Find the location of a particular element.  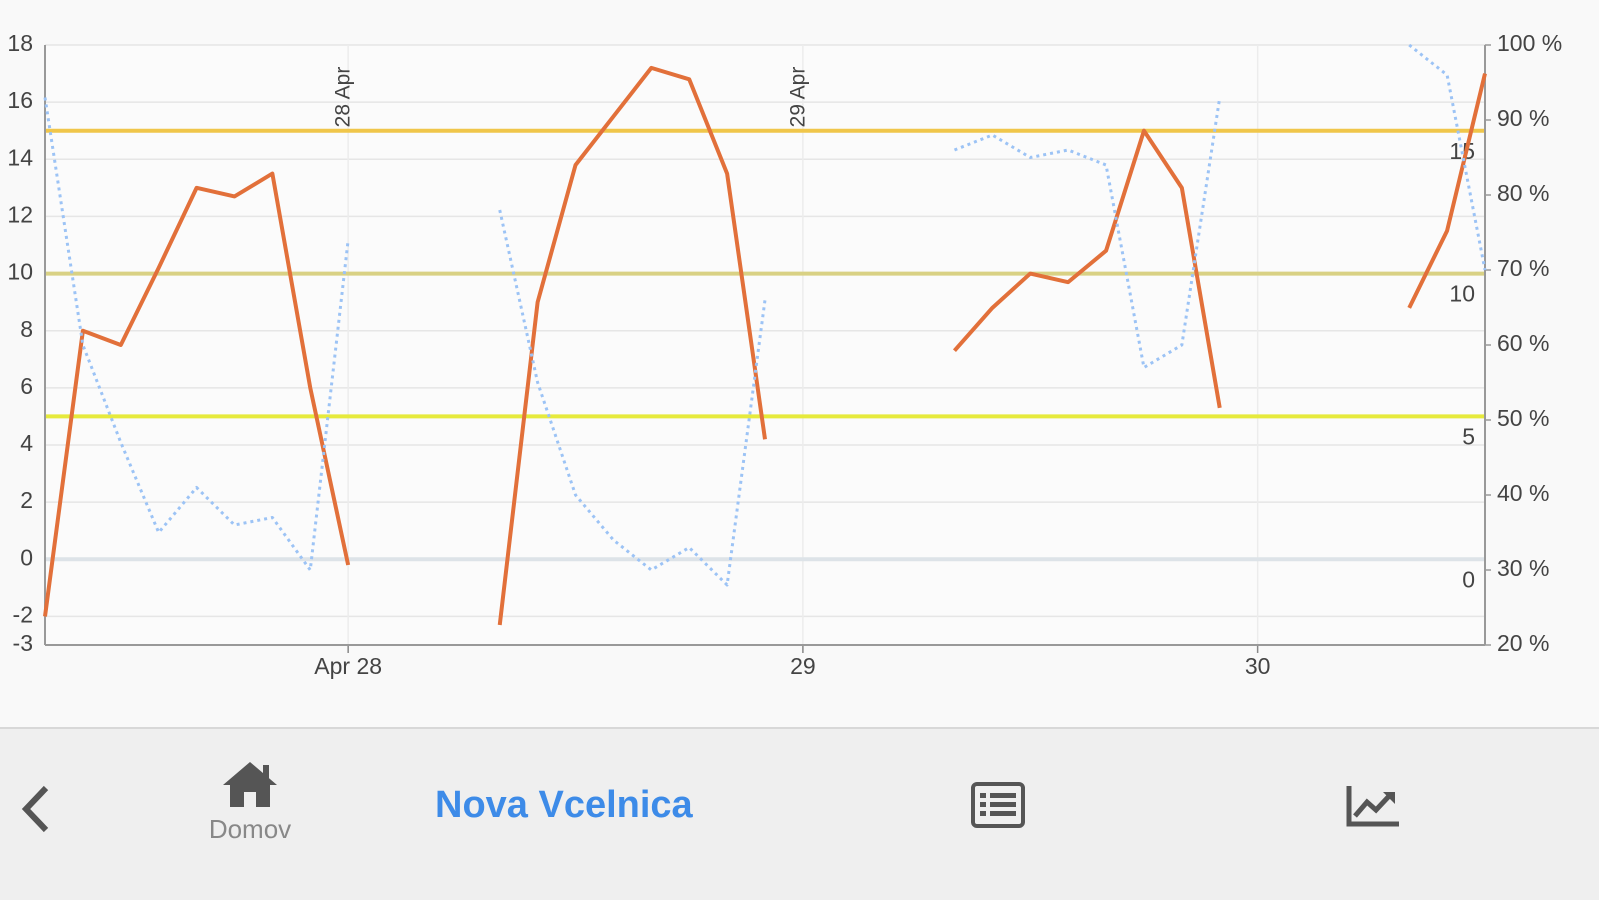

y-tick-label: -2 is located at coordinates (23, 615).